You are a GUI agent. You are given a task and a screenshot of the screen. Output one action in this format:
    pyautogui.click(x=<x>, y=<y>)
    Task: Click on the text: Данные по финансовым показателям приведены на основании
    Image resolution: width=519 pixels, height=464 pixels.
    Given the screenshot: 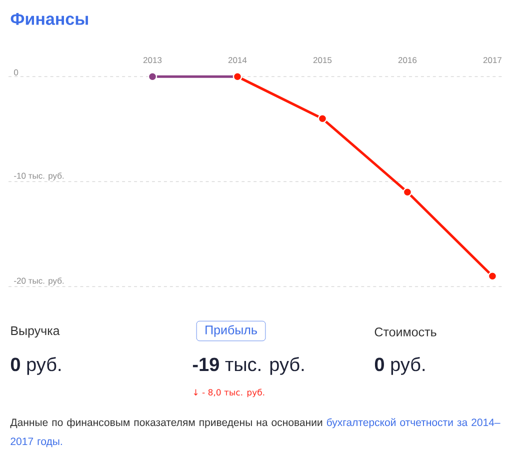 What is the action you would take?
    pyautogui.click(x=166, y=423)
    